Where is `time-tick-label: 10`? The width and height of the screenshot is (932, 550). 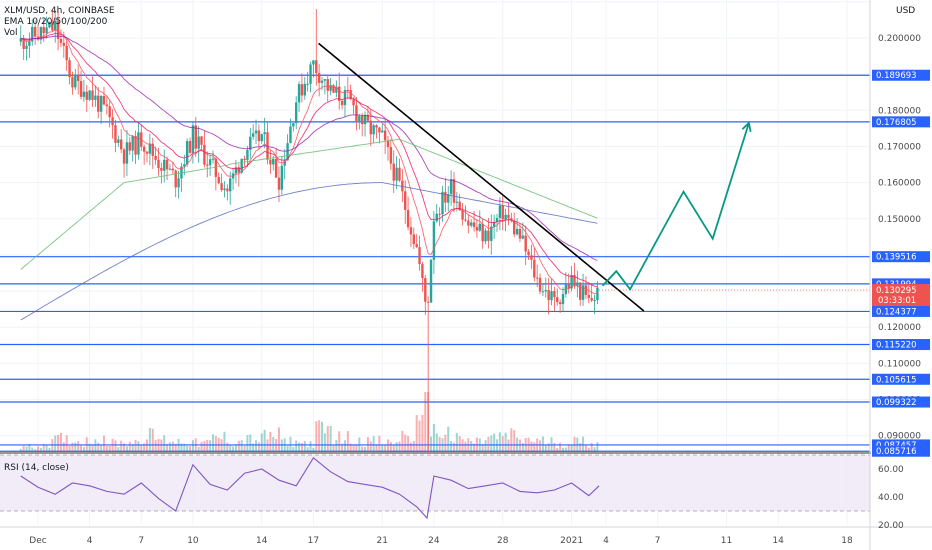
time-tick-label: 10 is located at coordinates (193, 541).